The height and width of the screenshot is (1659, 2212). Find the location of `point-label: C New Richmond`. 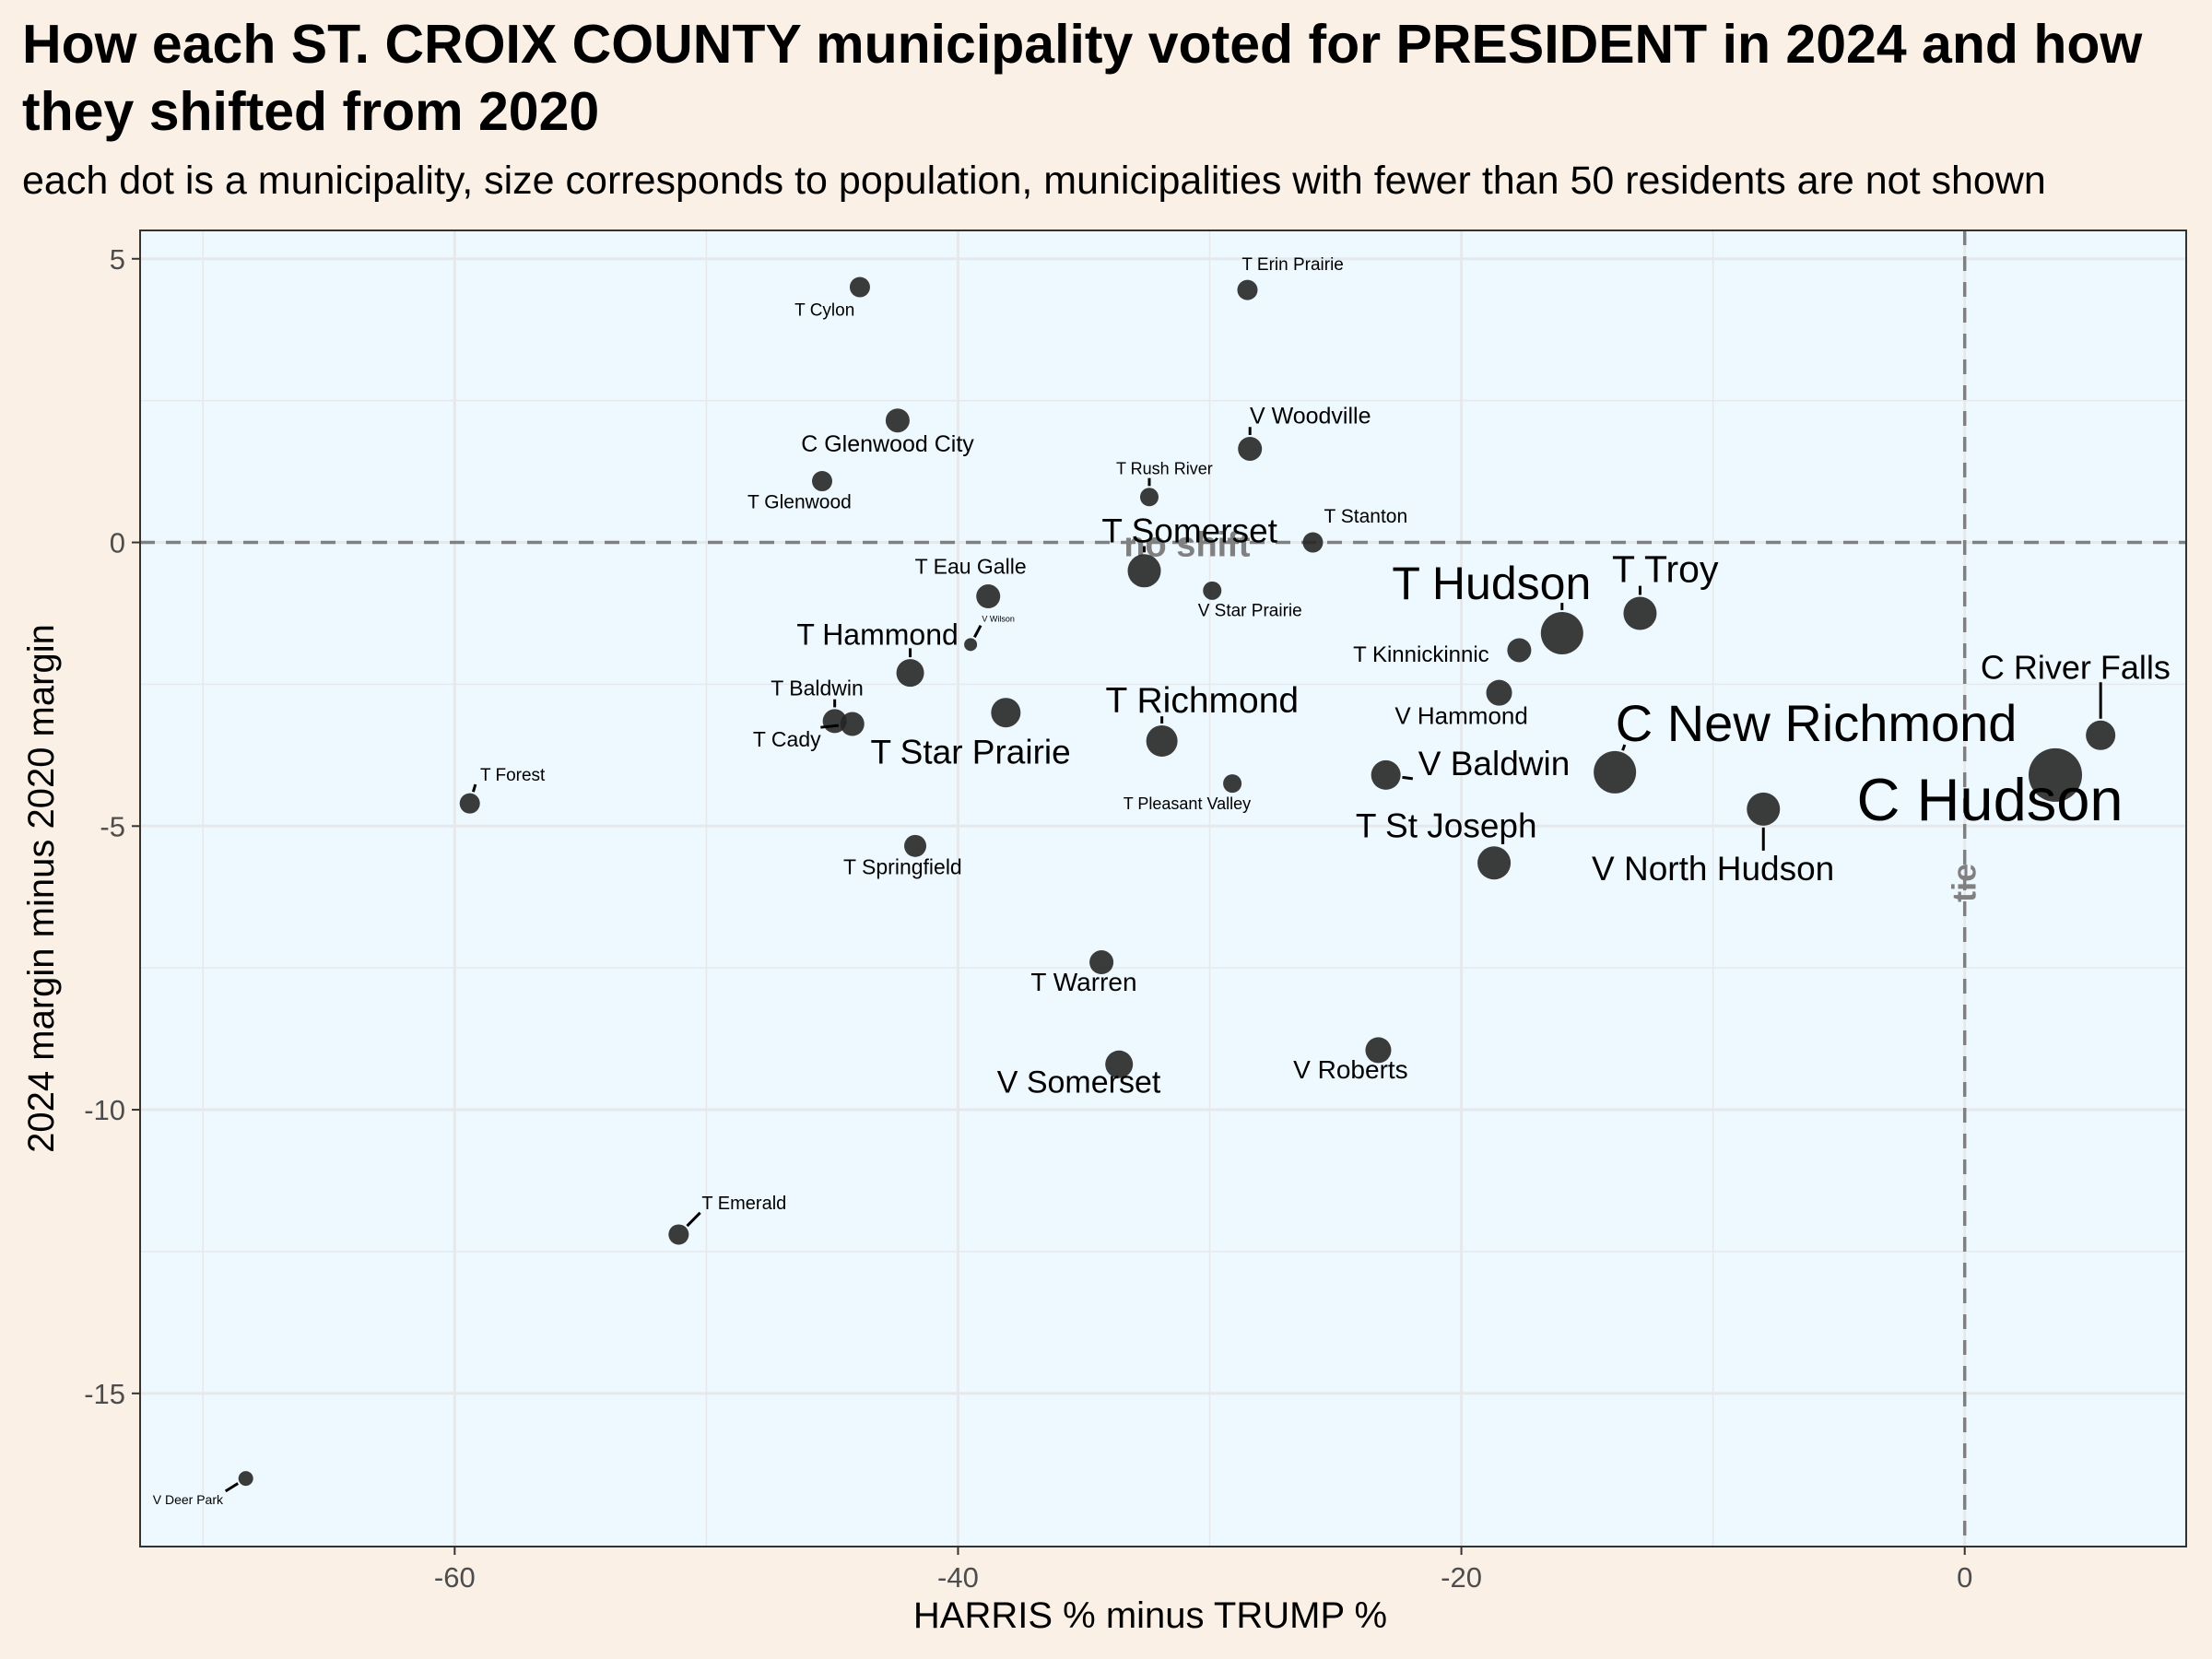

point-label: C New Richmond is located at coordinates (1817, 723).